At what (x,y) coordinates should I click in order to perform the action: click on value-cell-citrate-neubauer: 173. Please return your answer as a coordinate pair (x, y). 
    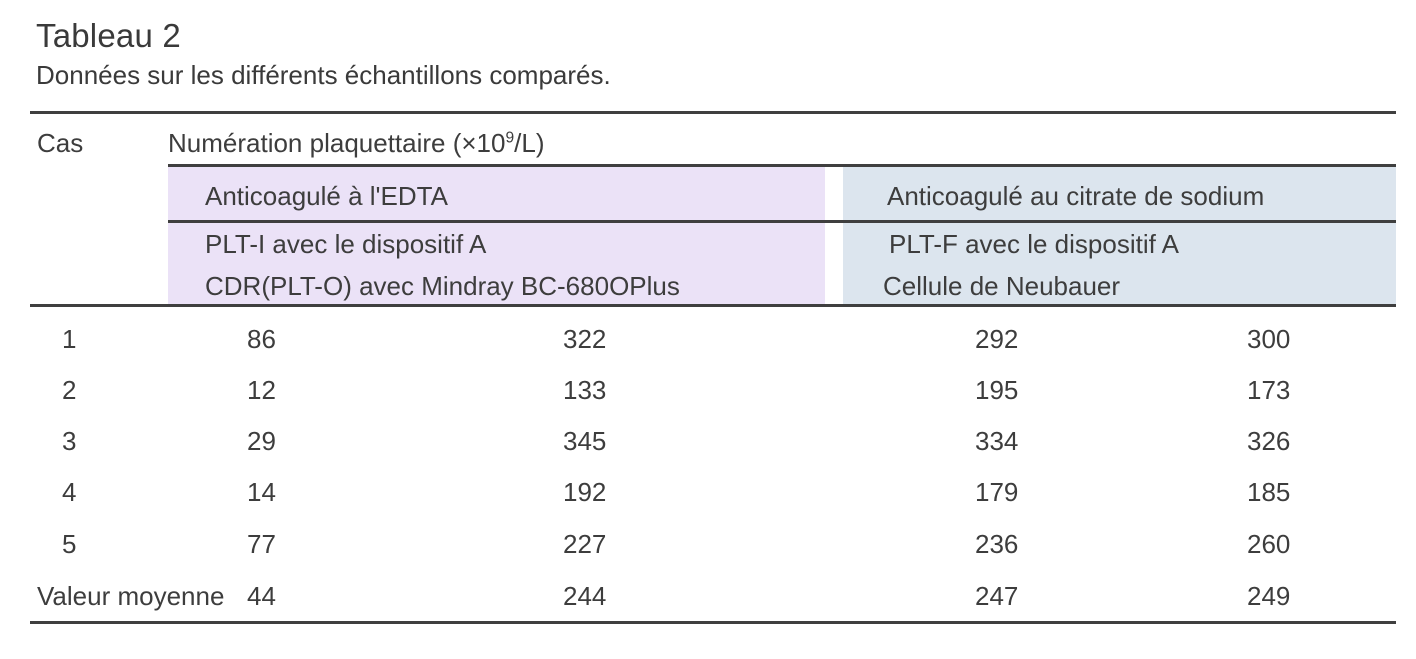
    Looking at the image, I should click on (1269, 390).